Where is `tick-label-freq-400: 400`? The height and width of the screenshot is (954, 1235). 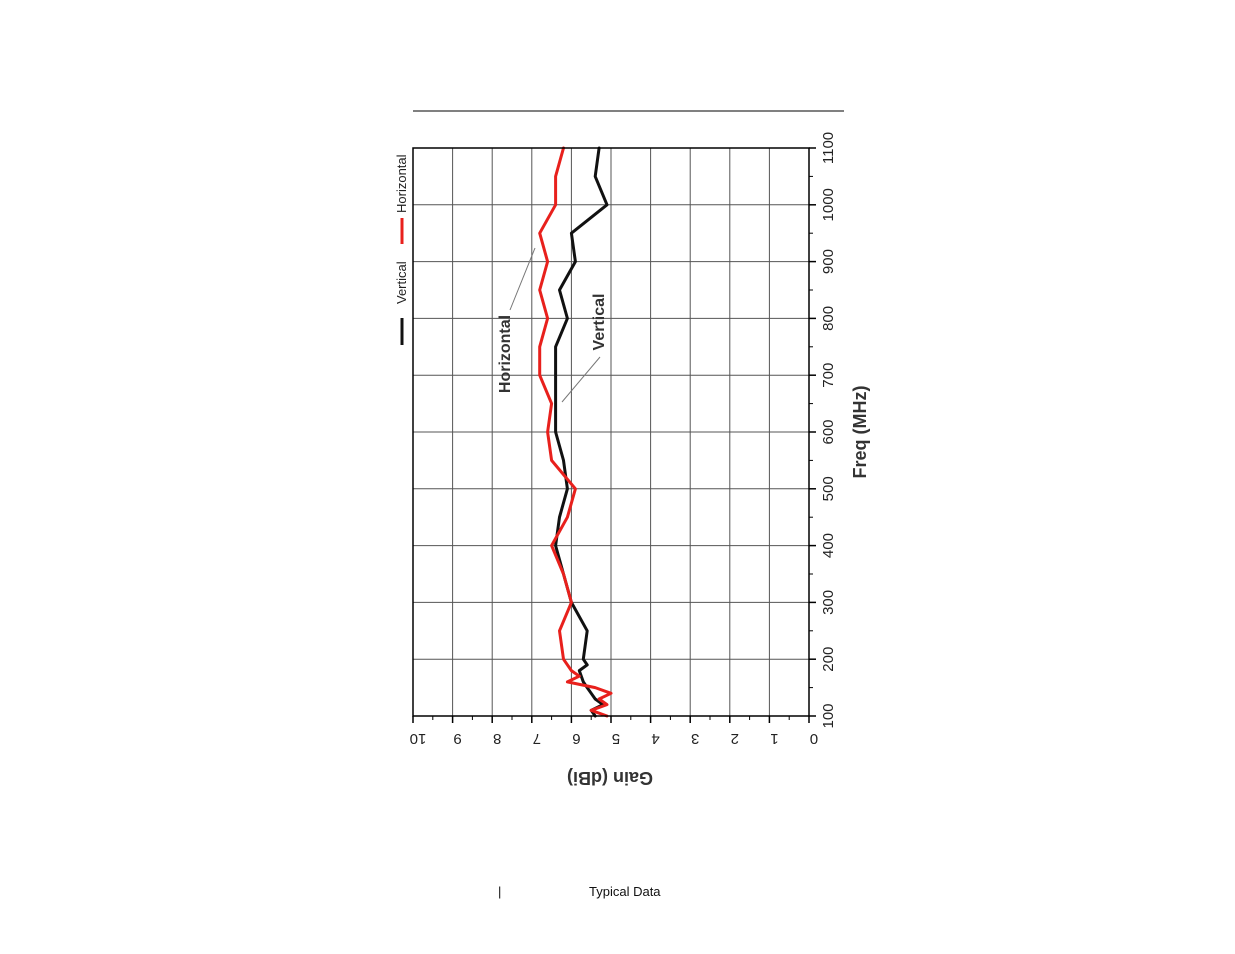 tick-label-freq-400: 400 is located at coordinates (828, 545).